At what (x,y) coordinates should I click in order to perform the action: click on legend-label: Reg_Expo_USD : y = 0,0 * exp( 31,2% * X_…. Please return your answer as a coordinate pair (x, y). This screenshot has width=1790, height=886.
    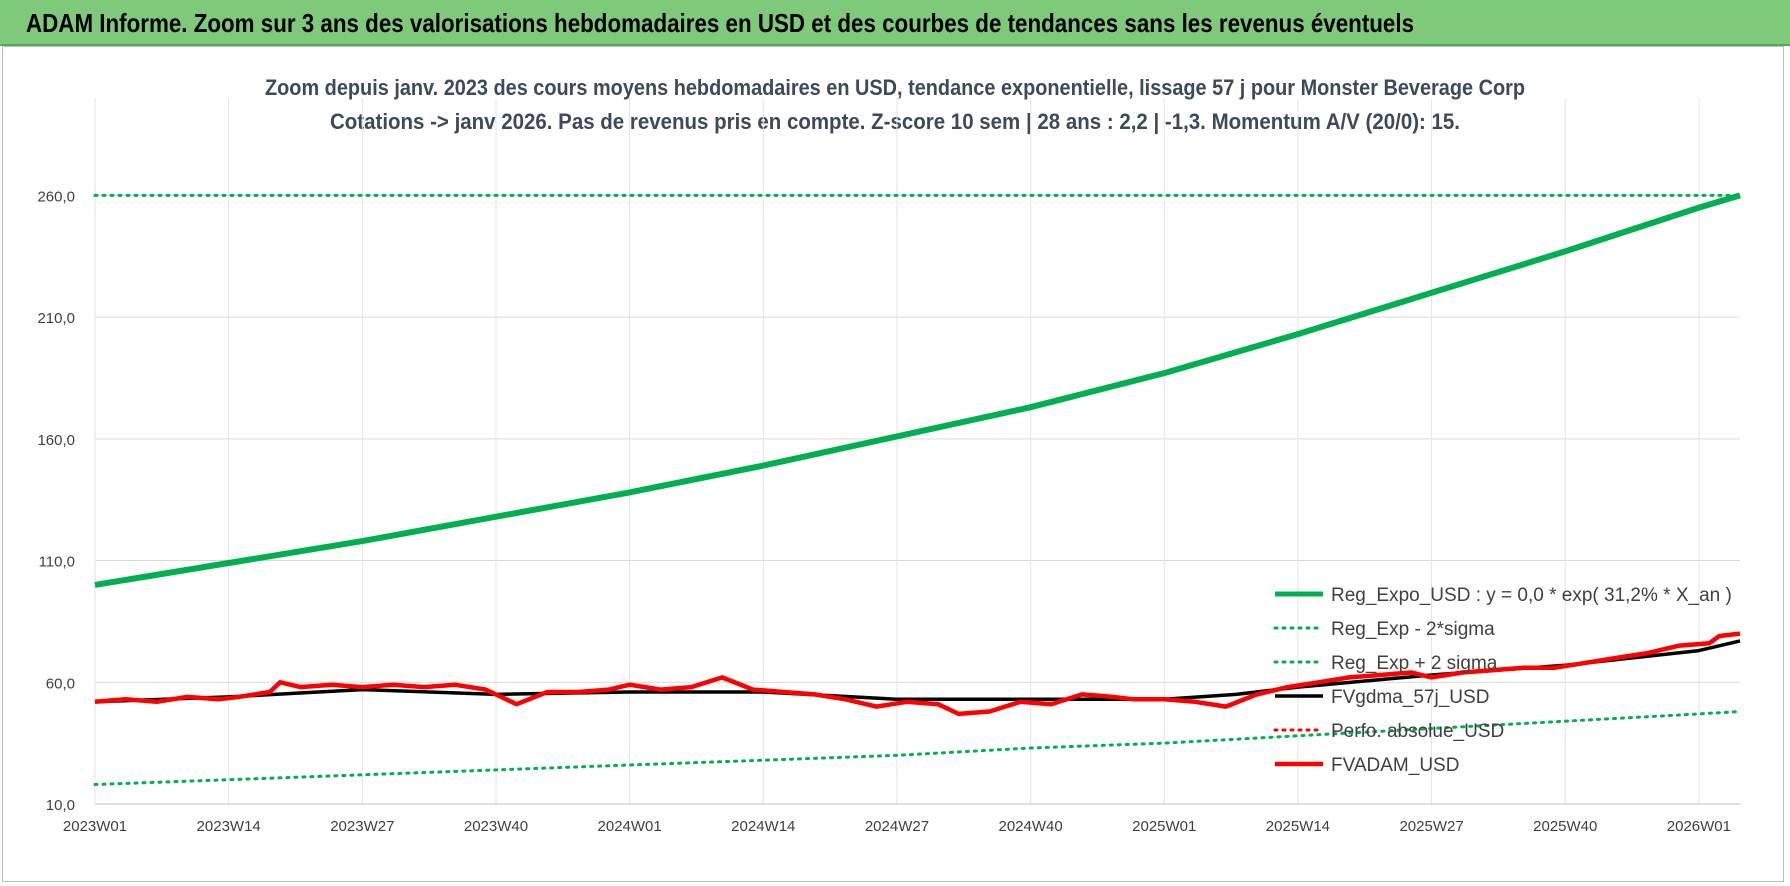
    Looking at the image, I should click on (1531, 595).